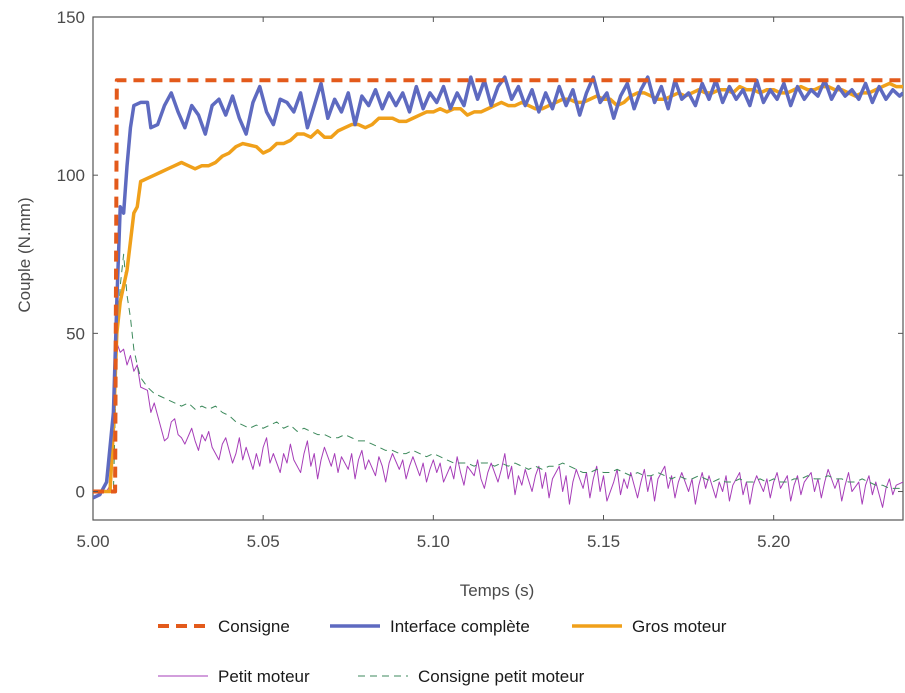 This screenshot has height=693, width=905. I want to click on y-axis-title: Couple (N.mm), so click(24, 254).